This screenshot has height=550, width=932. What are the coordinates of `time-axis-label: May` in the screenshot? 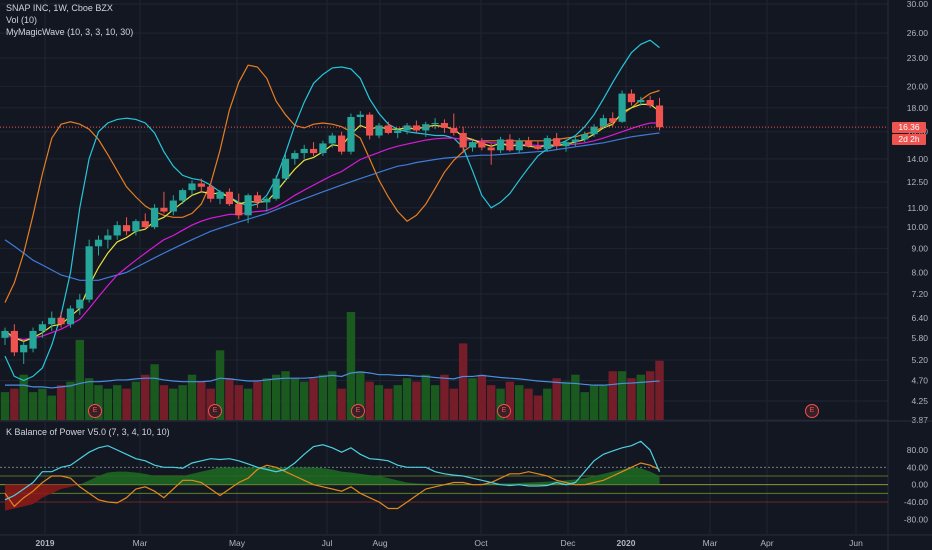 It's located at (237, 543).